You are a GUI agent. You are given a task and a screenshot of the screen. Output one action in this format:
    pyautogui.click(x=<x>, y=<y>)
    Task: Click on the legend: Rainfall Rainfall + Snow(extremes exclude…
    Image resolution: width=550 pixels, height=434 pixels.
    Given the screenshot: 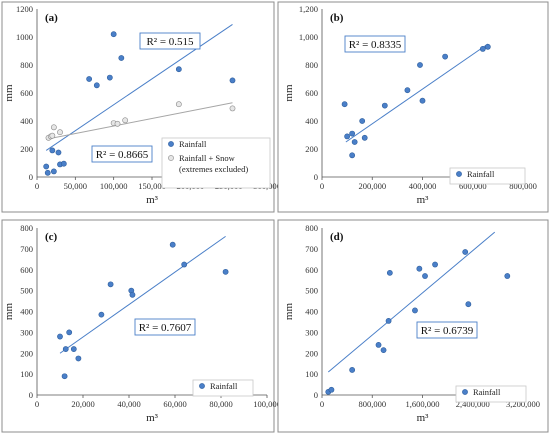 What is the action you would take?
    pyautogui.click(x=216, y=163)
    